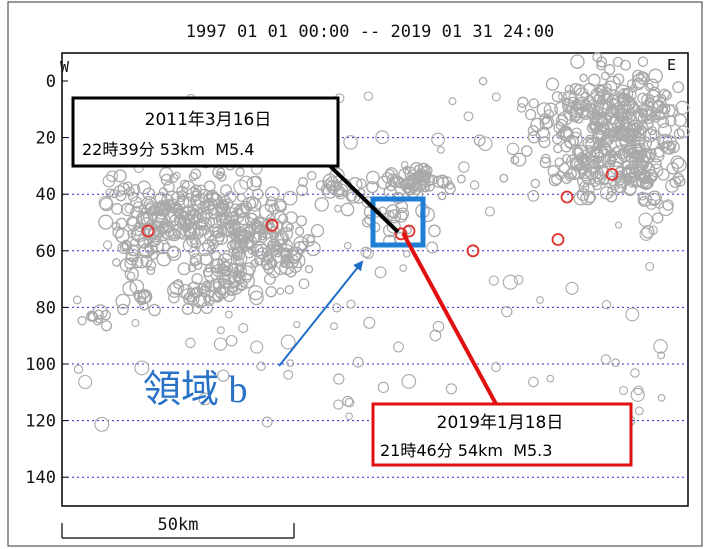 This screenshot has width=709, height=549. What do you see at coordinates (671, 65) in the screenshot?
I see `east-label: E` at bounding box center [671, 65].